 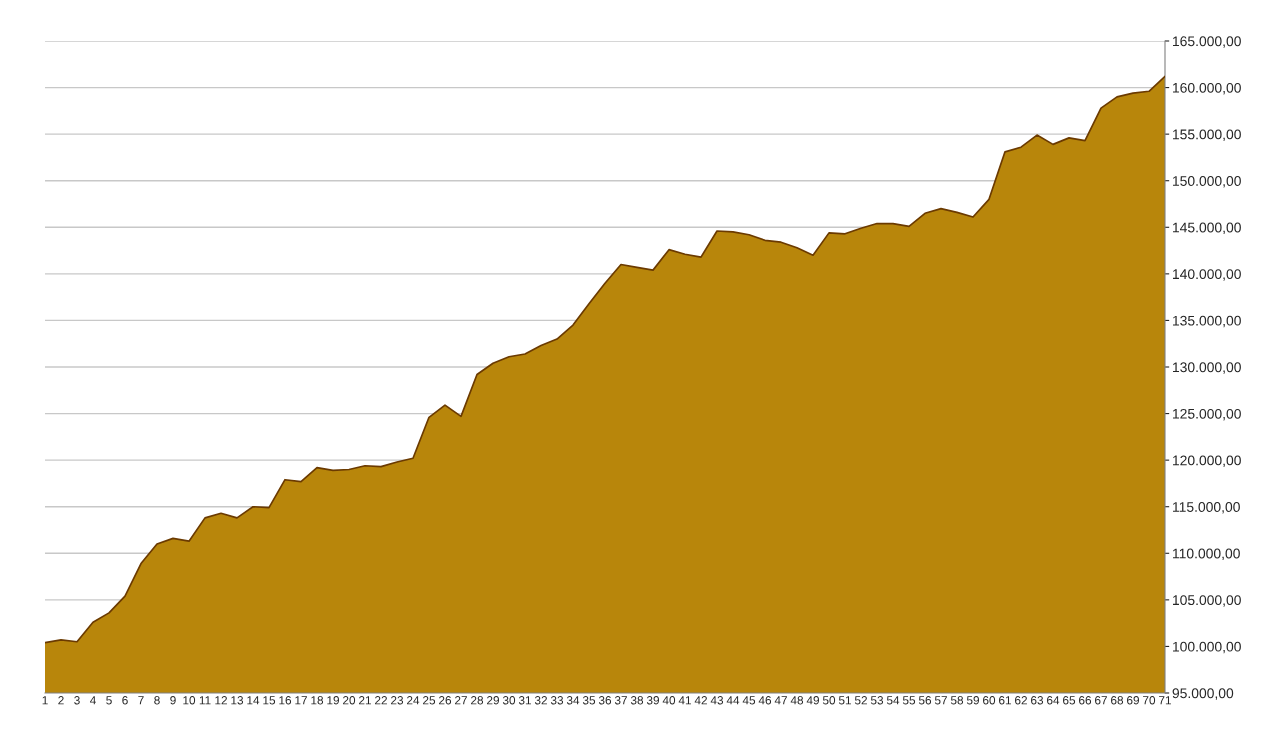 What do you see at coordinates (1053, 700) in the screenshot?
I see `x-tick-label: 64` at bounding box center [1053, 700].